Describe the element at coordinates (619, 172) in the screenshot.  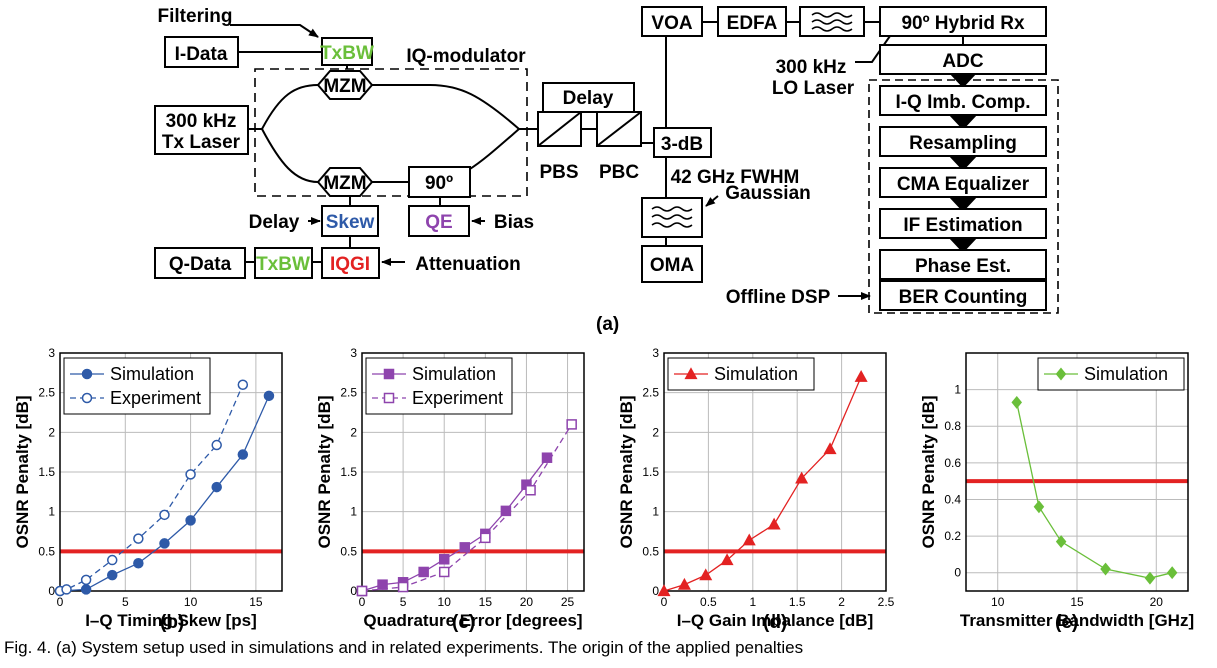
I see `pbc-label: PBC` at that location.